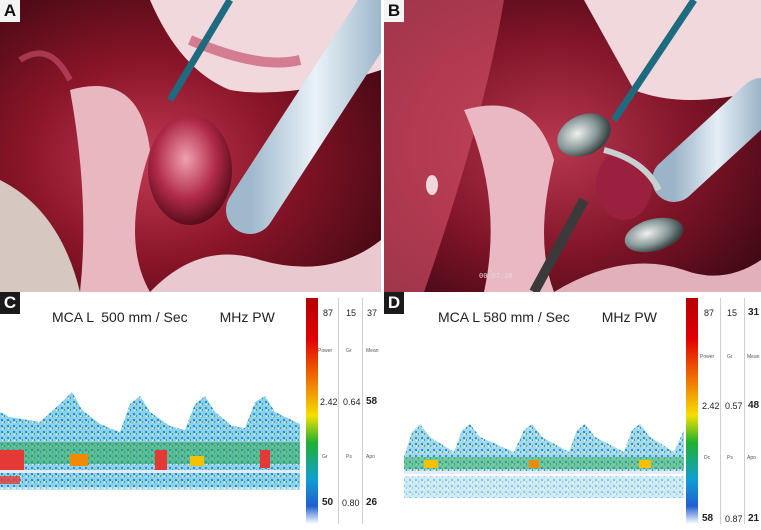  What do you see at coordinates (754, 405) in the screenshot?
I see `scale-value: 48` at bounding box center [754, 405].